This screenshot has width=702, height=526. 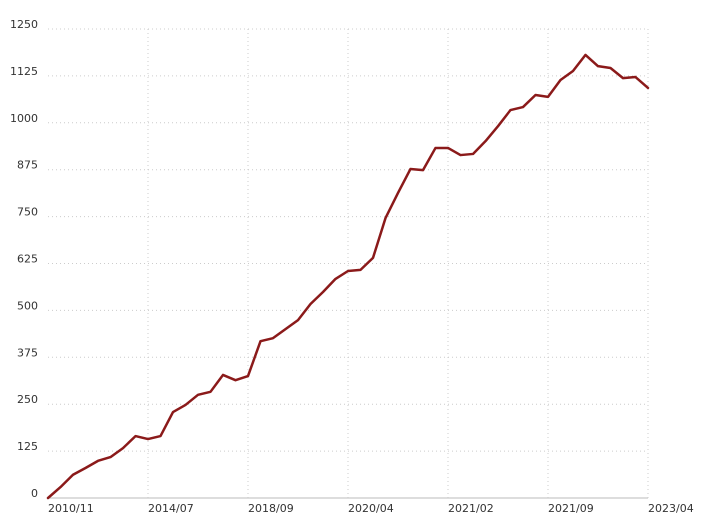 I want to click on y-tick-label: 125, so click(x=27, y=446).